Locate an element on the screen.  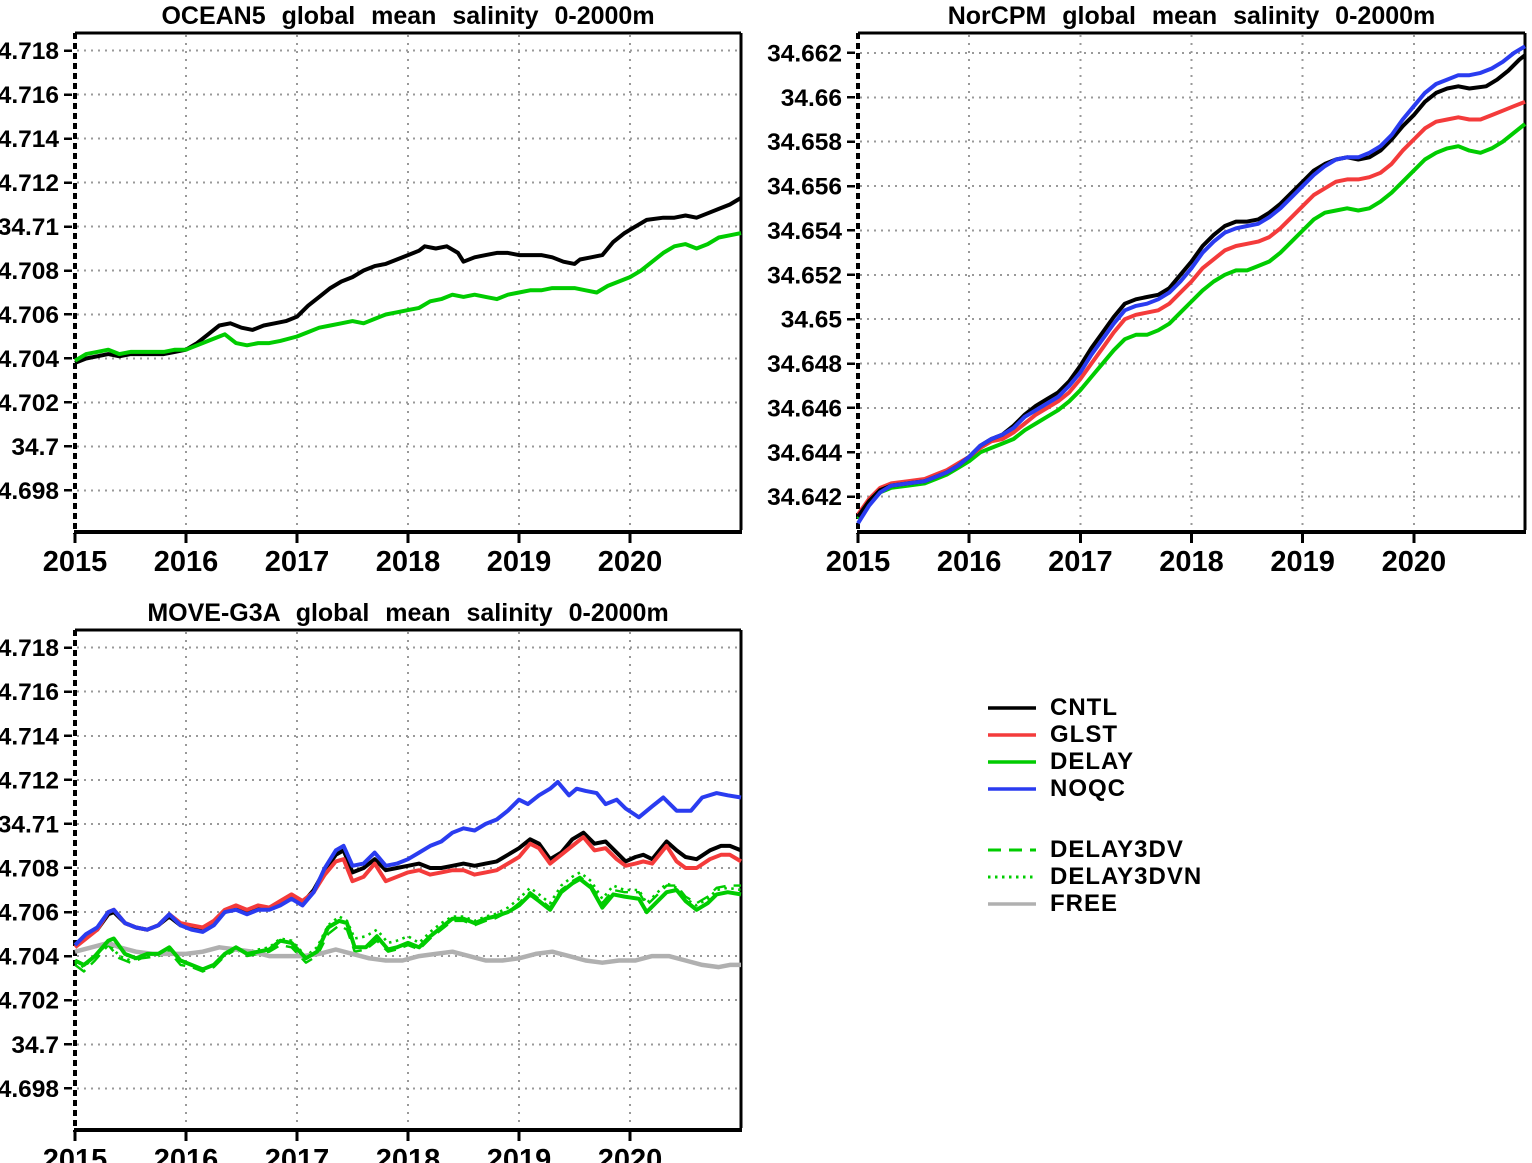
series-glst-moveg3a is located at coordinates (408, 892).